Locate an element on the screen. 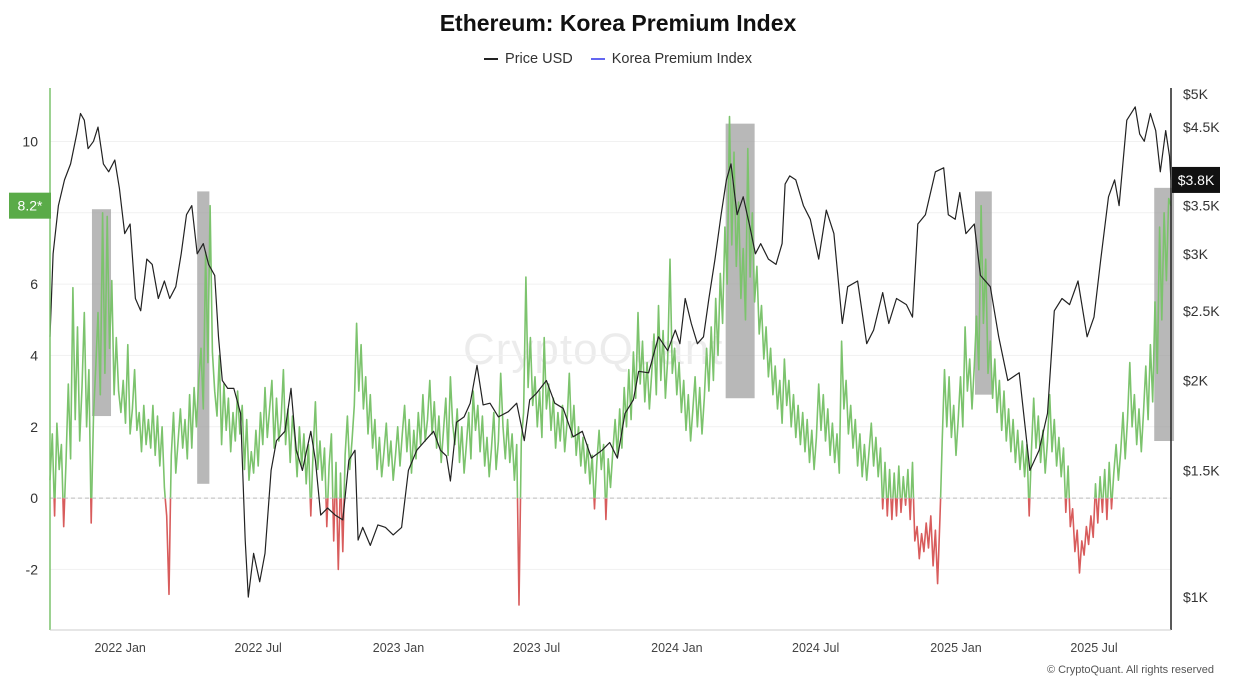 This screenshot has width=1236, height=682. right-tick-label: $1K is located at coordinates (1196, 597).